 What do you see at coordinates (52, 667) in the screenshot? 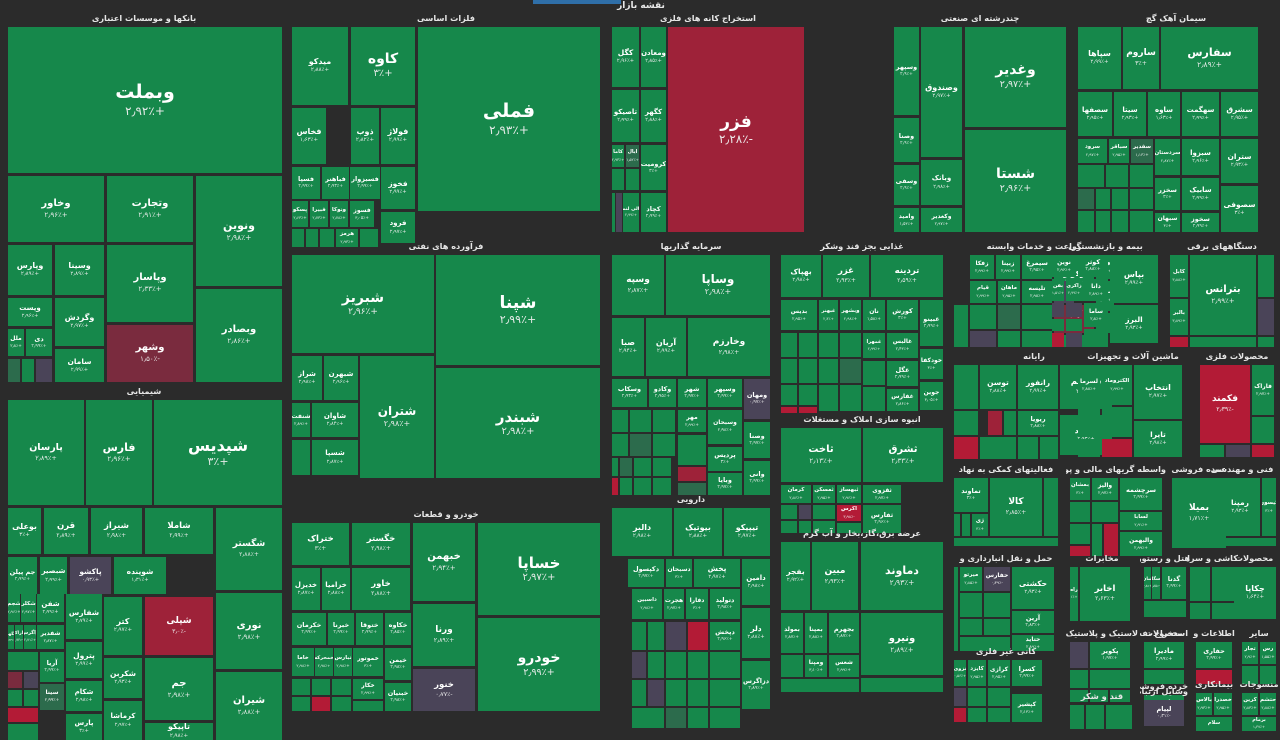
I see `stock-tile: آریا +۲٫۹۹٪` at bounding box center [52, 667].